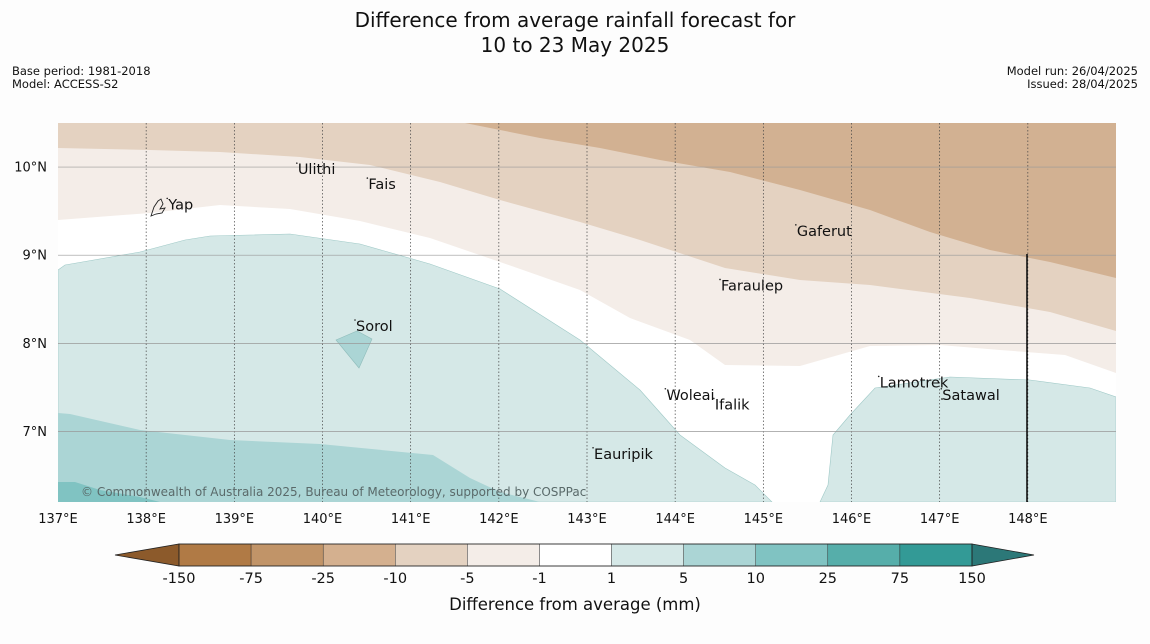 This screenshot has height=644, width=1150. What do you see at coordinates (147, 555) in the screenshot?
I see `colorbar-extend-low` at bounding box center [147, 555].